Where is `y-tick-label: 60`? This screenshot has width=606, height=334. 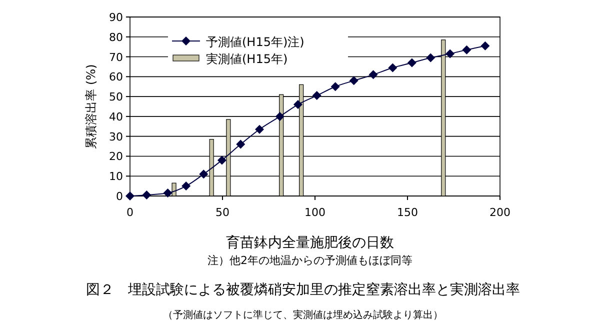 y-tick-label: 60 is located at coordinates (116, 77).